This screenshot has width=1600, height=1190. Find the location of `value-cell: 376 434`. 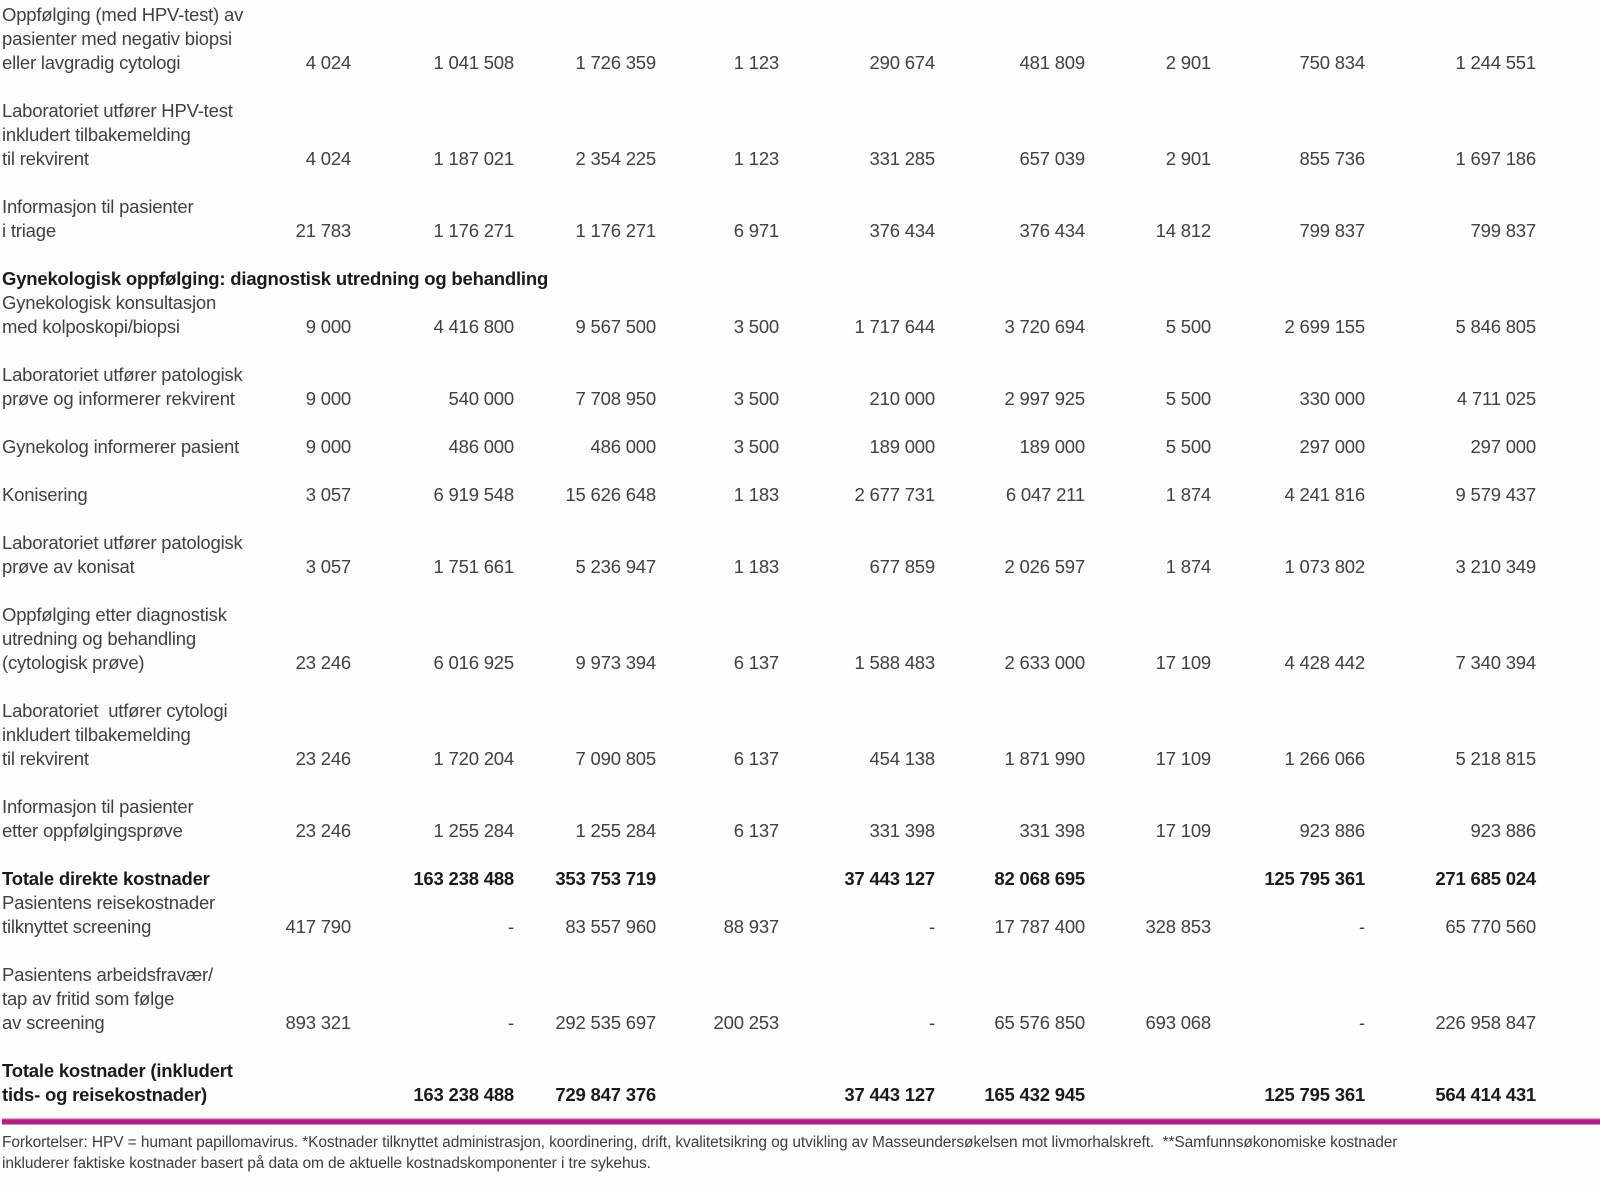

value-cell: 376 434 is located at coordinates (1052, 230).